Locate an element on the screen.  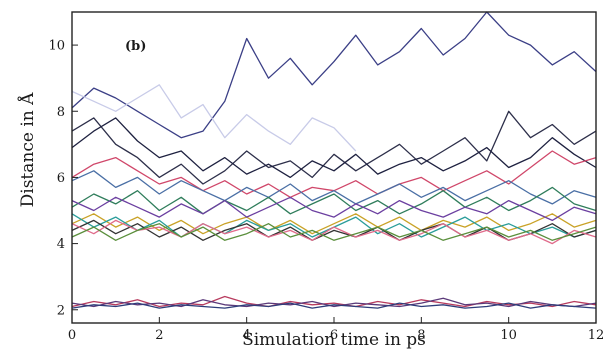
y-tick-label: 4 is located at coordinates (61, 244).